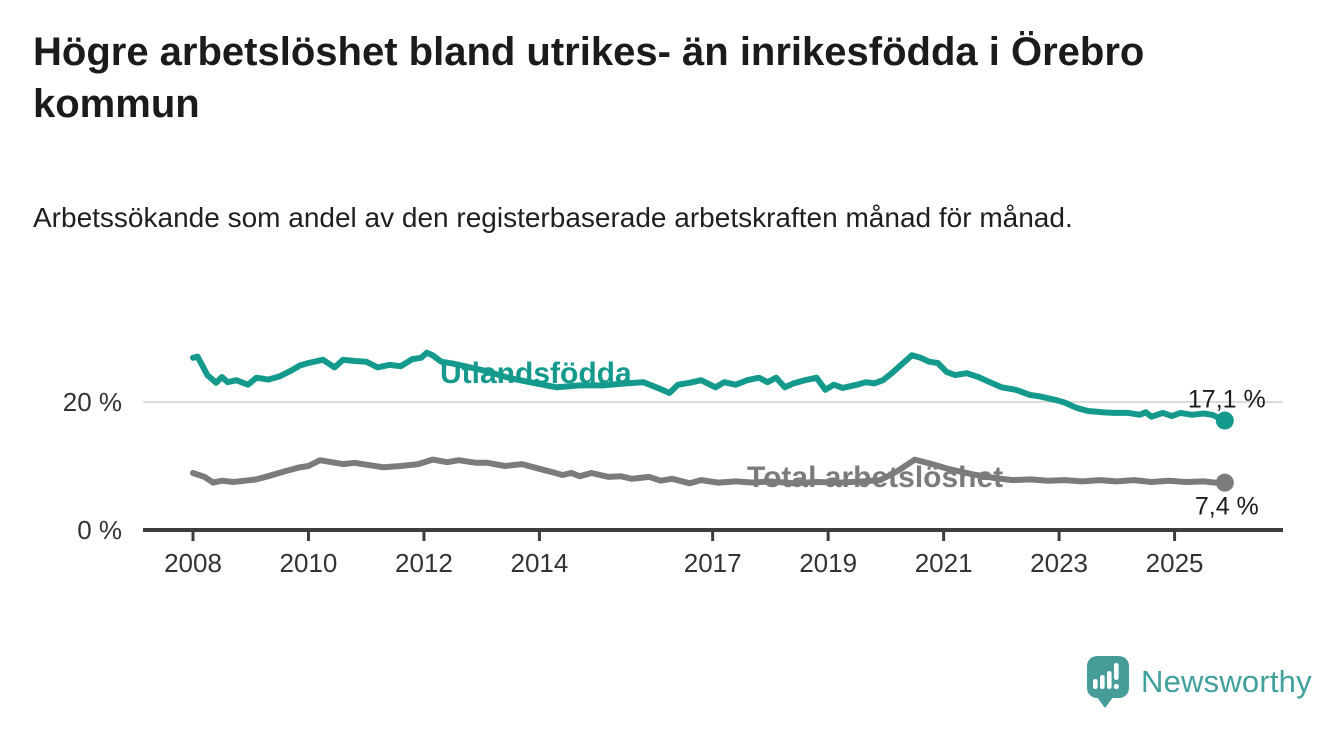 The height and width of the screenshot is (734, 1340). Describe the element at coordinates (1224, 482) in the screenshot. I see `series-end-dot-total` at that location.